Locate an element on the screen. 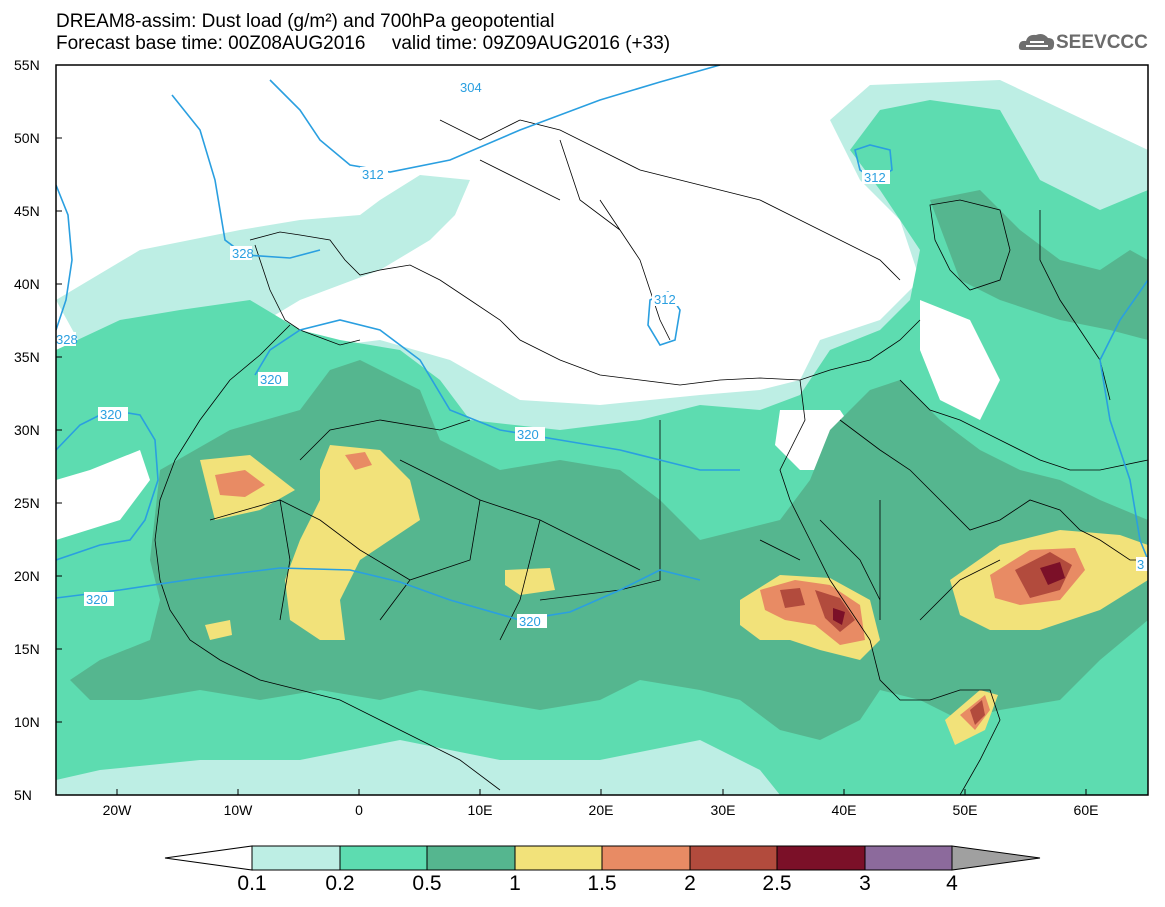  lat-label: 25N is located at coordinates (27, 503).